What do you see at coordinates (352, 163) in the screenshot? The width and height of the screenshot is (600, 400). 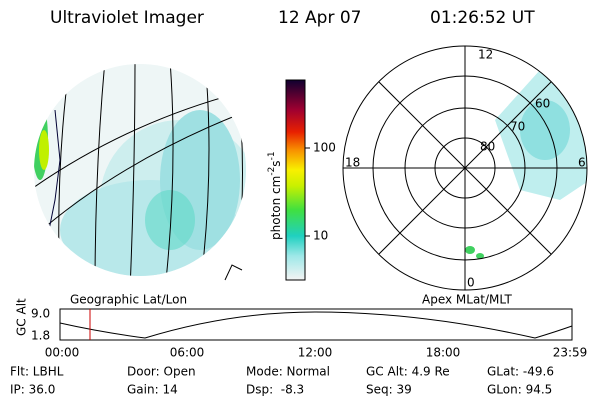 I see `polar-label: 18` at bounding box center [352, 163].